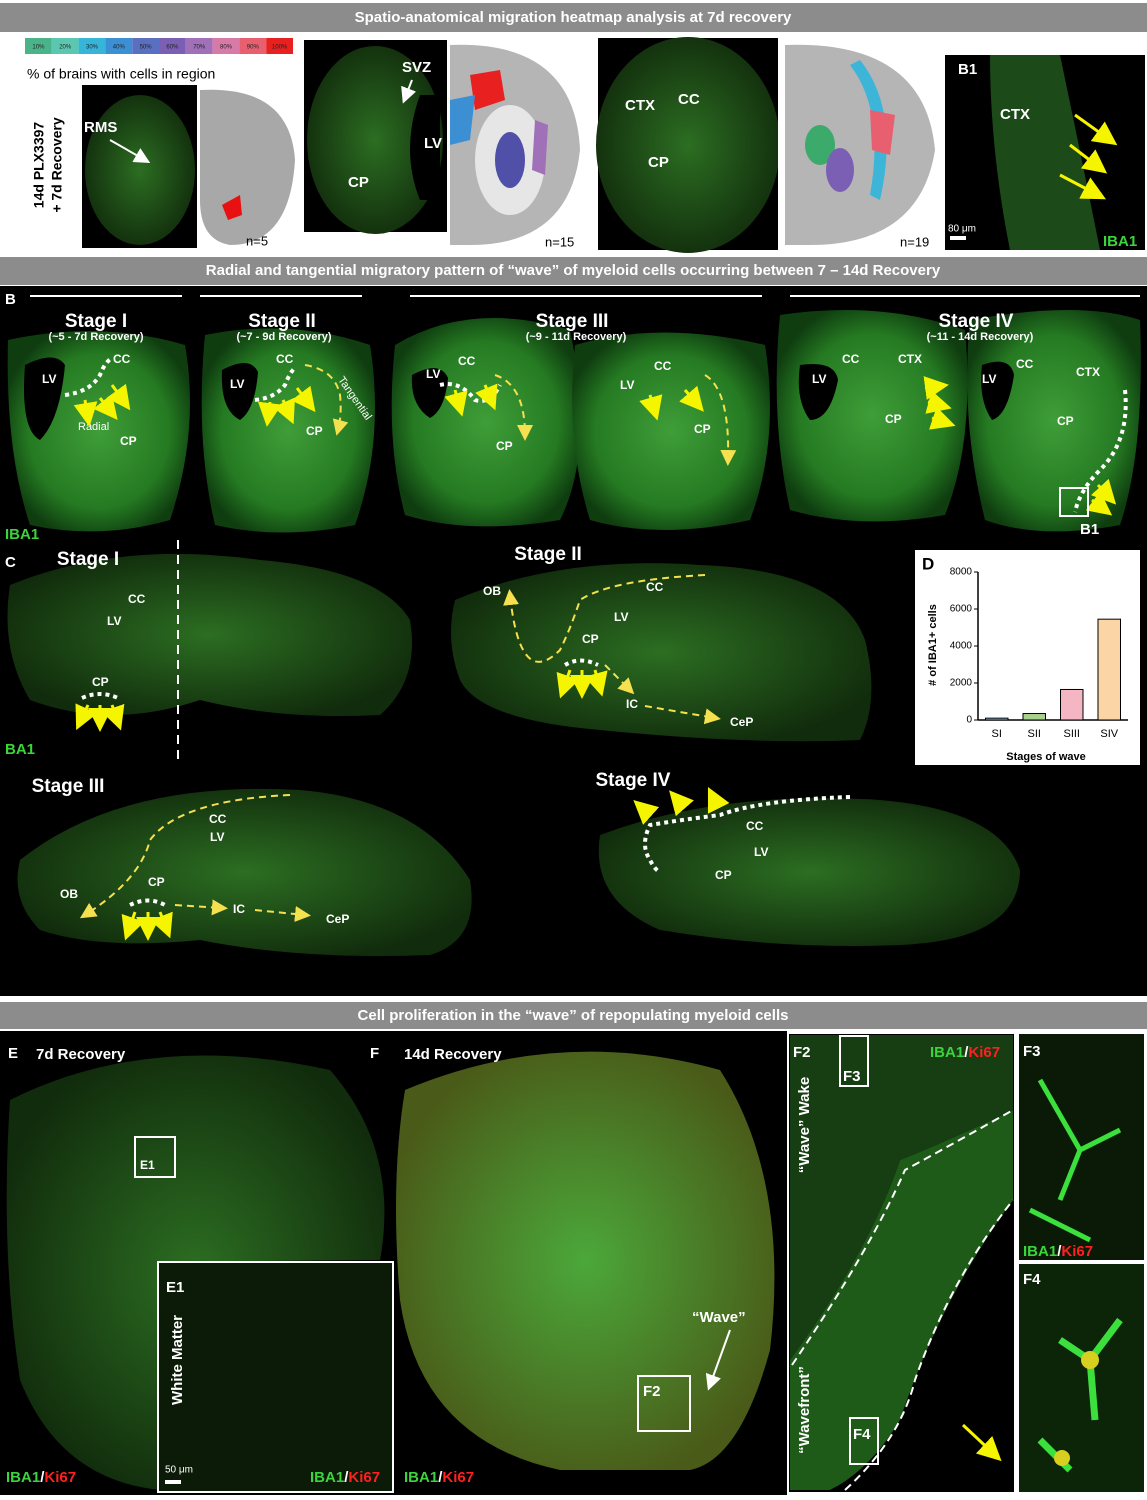 The image size is (1147, 1500). Describe the element at coordinates (1039, 653) in the screenshot. I see `group: 0 2000 4000 6000 8000 SI SII SIII SIV` at that location.